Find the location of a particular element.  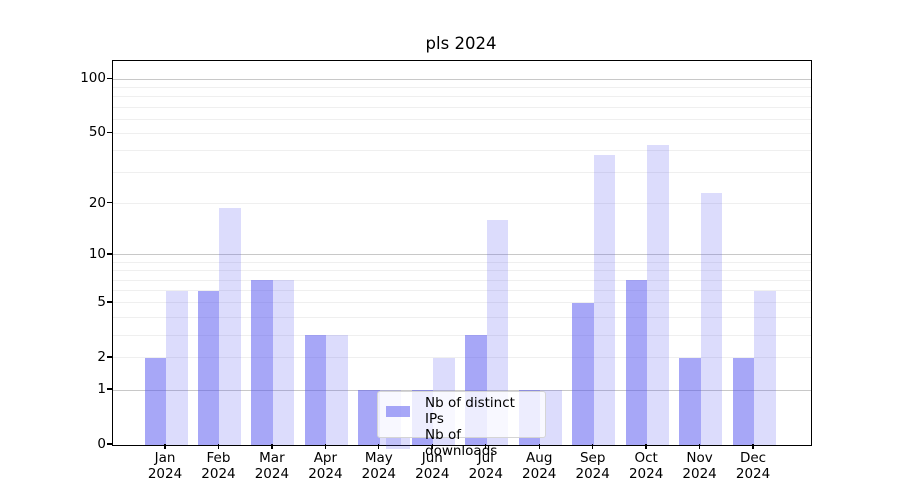

legend-label-distinct-ips: Nb of distinct IPs is located at coordinates (470, 411).